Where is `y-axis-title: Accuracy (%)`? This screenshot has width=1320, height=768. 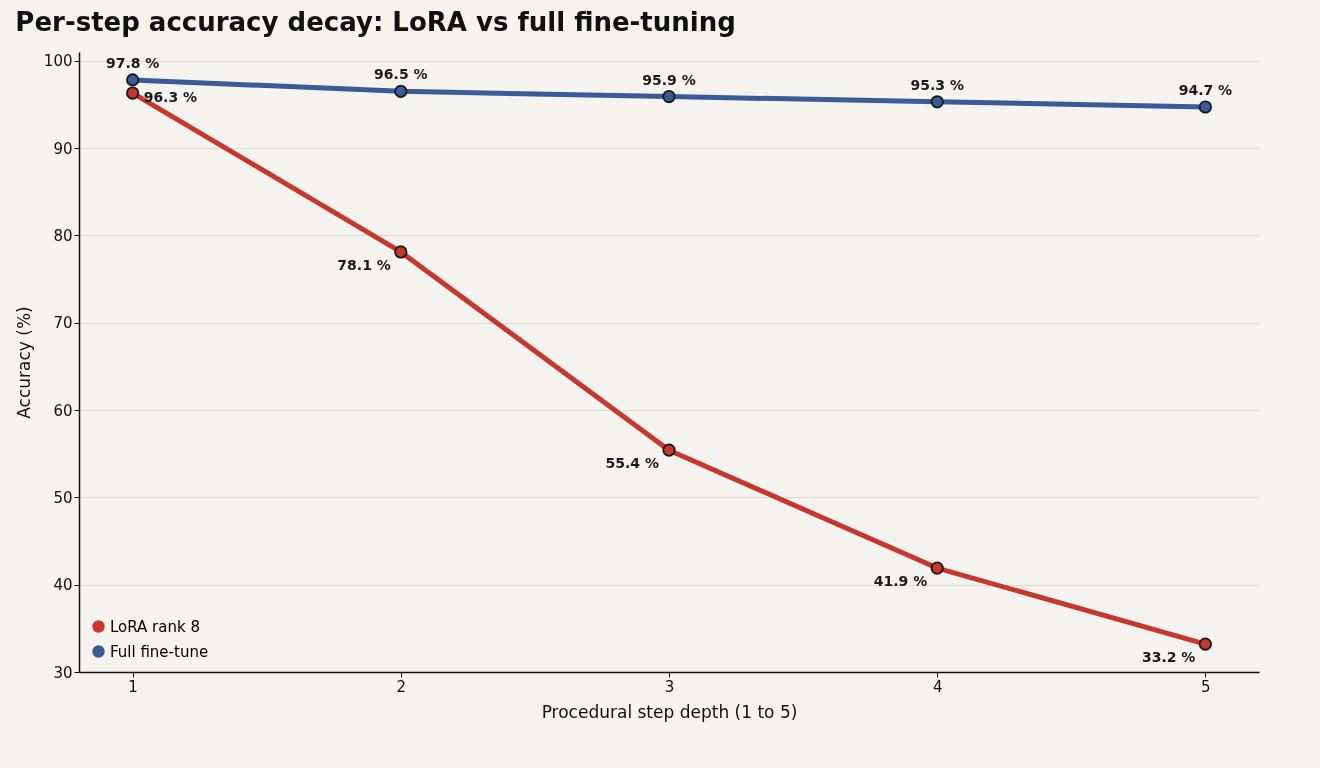
y-axis-title: Accuracy (%) is located at coordinates (23, 362).